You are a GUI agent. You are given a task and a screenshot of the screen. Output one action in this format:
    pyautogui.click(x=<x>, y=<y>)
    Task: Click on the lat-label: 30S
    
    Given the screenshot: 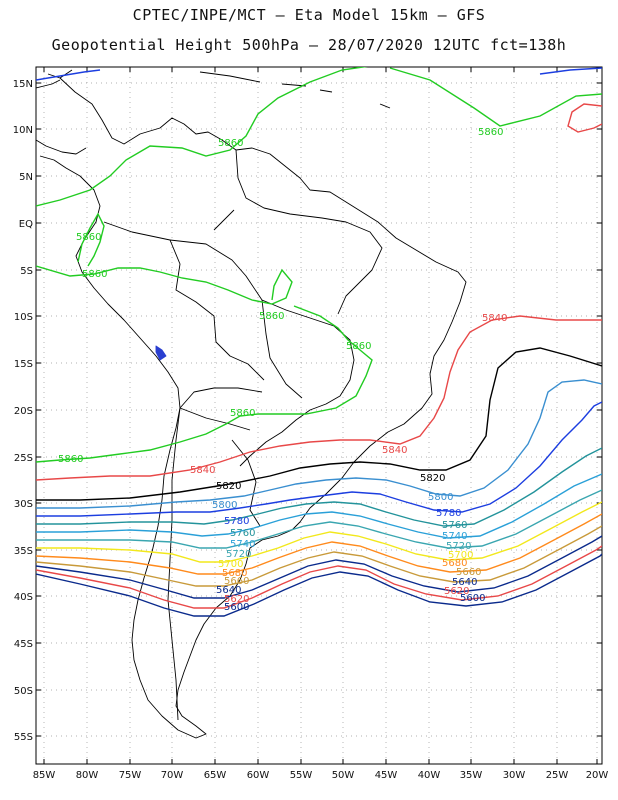 What is the action you would take?
    pyautogui.click(x=23, y=504)
    